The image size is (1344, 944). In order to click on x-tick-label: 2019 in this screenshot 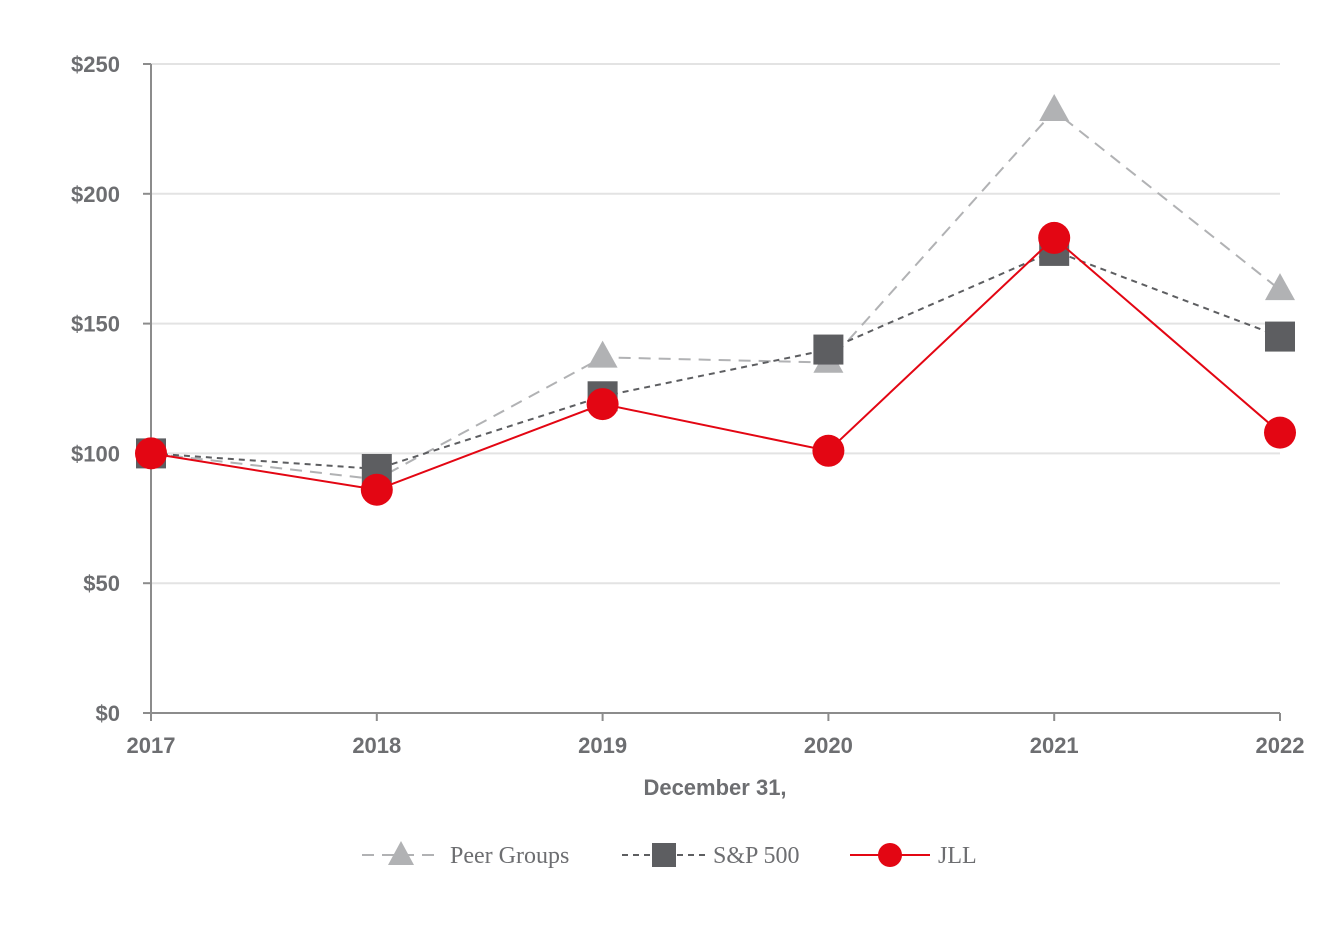, I will do `click(602, 745)`.